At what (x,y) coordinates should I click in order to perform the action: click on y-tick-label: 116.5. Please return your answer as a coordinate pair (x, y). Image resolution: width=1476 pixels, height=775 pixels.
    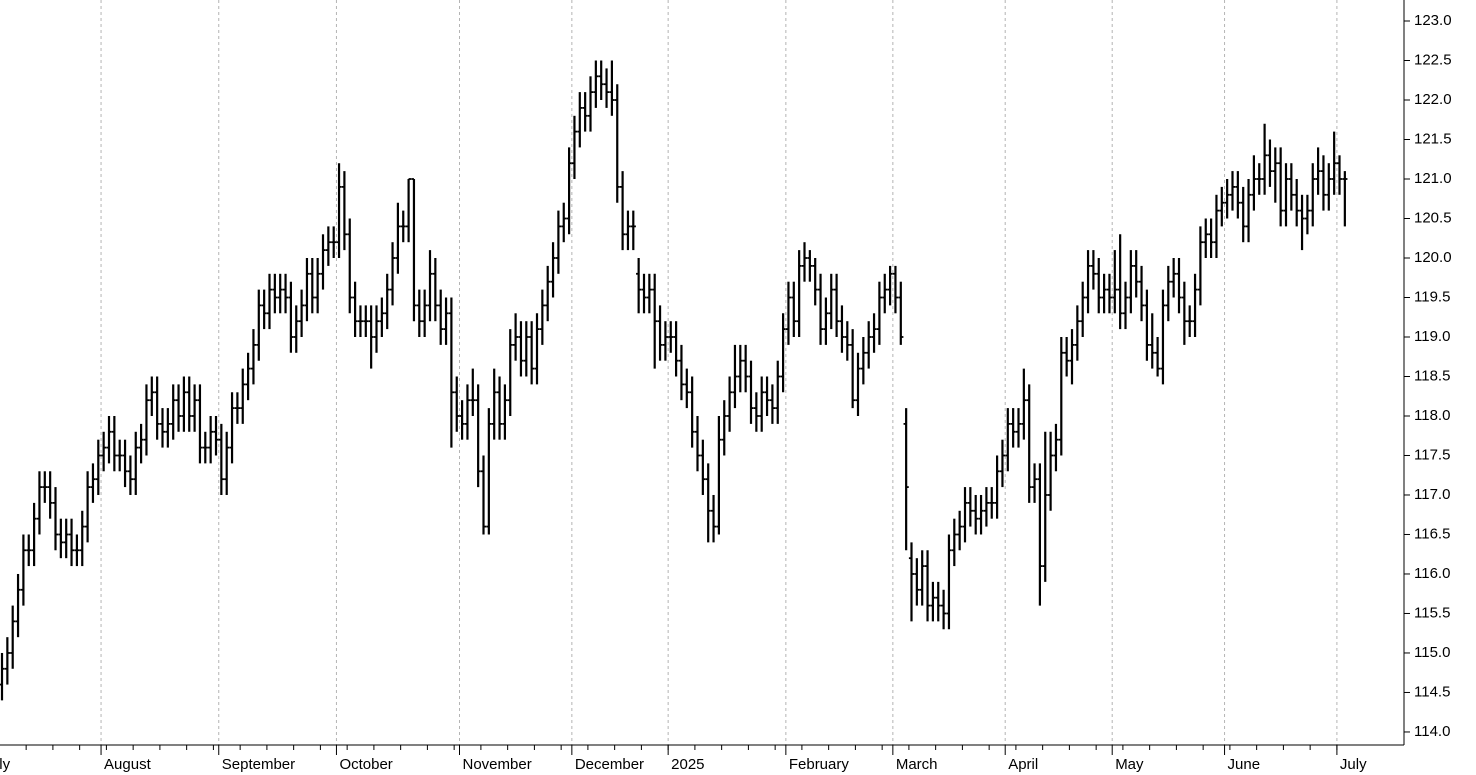
    Looking at the image, I should click on (1432, 533).